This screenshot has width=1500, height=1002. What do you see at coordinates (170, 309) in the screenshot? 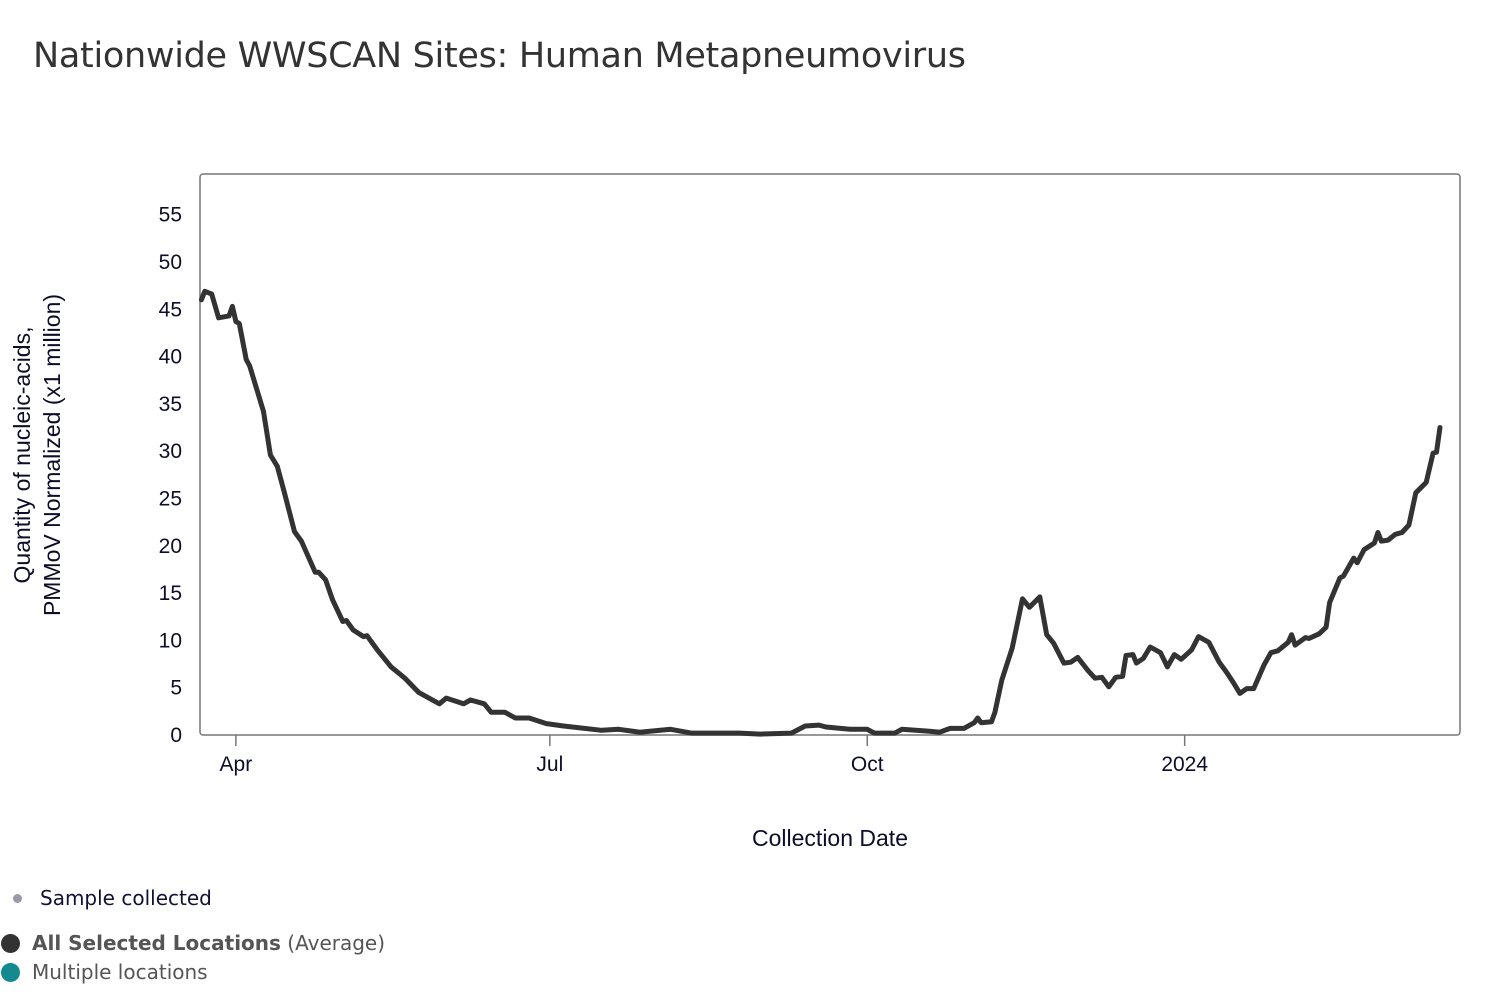
I see `y-tick-label: 45` at bounding box center [170, 309].